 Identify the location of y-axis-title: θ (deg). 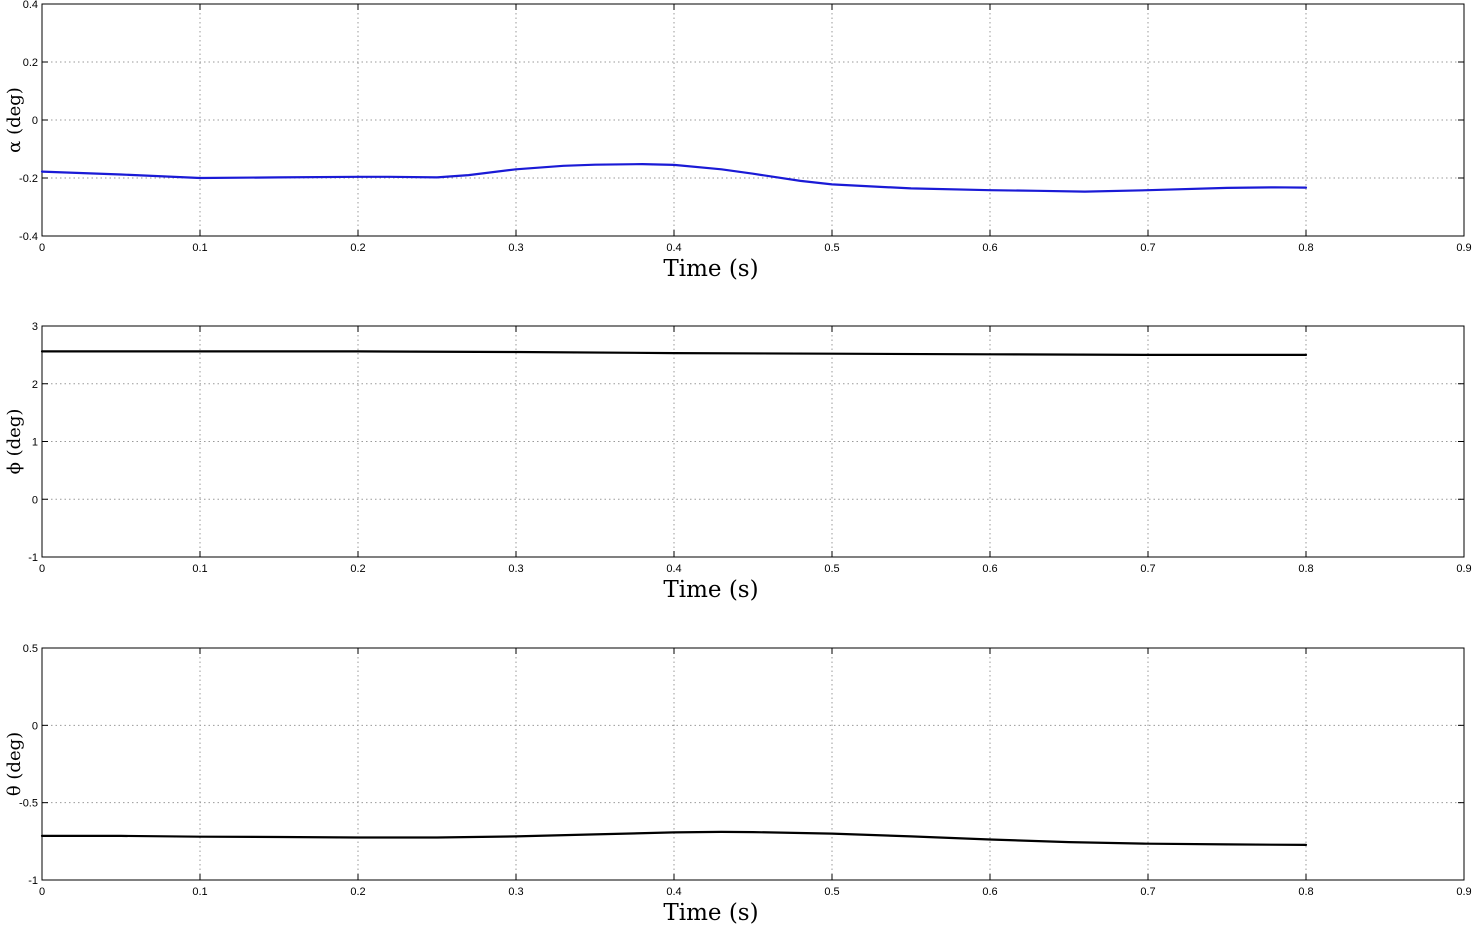
(14, 764).